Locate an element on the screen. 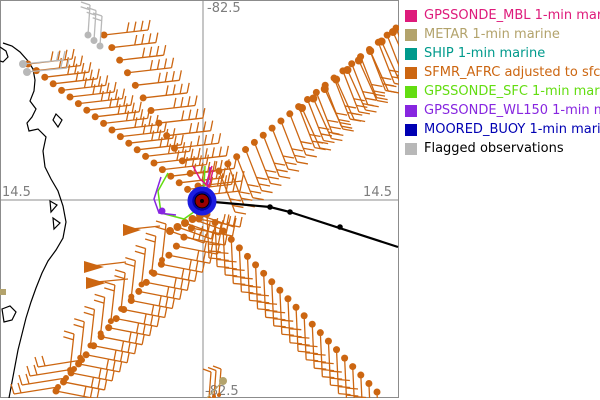 This screenshot has width=600, height=400. gpssonde-wl150-splash is located at coordinates (162, 211).